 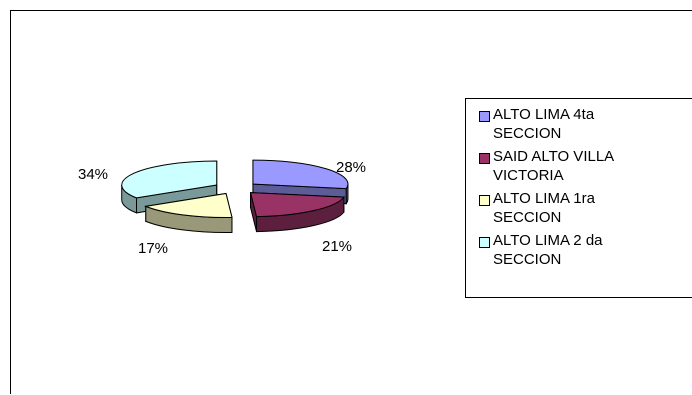 I want to click on legend-item-alto-lima-4ta: ALTO LIMA 4ta SECCION, so click(x=585, y=124).